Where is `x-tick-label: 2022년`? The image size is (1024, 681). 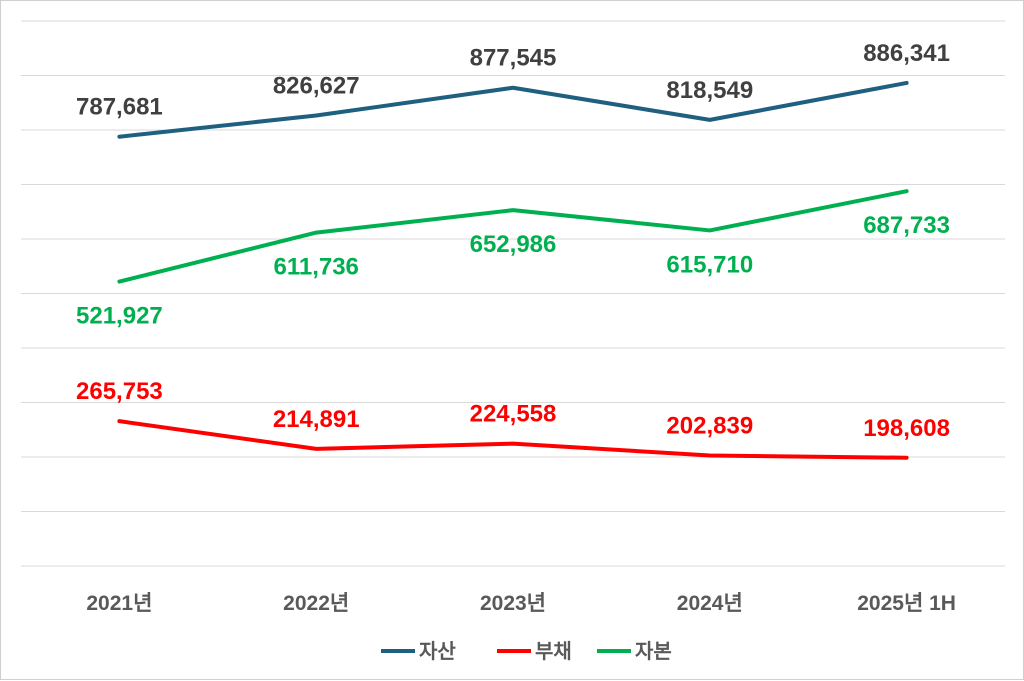 x-tick-label: 2022년 is located at coordinates (316, 603).